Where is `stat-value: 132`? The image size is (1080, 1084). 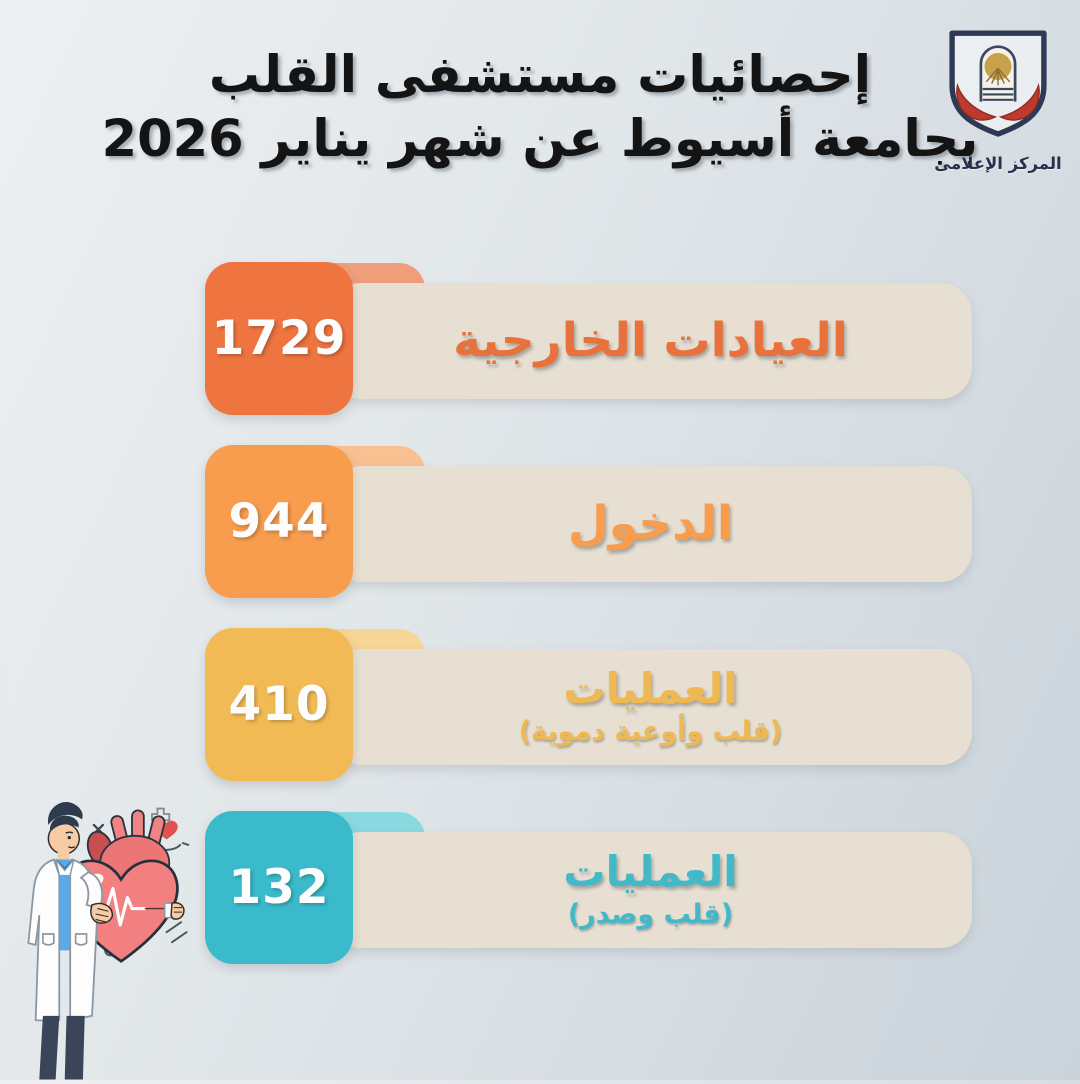
stat-value: 132 is located at coordinates (279, 887).